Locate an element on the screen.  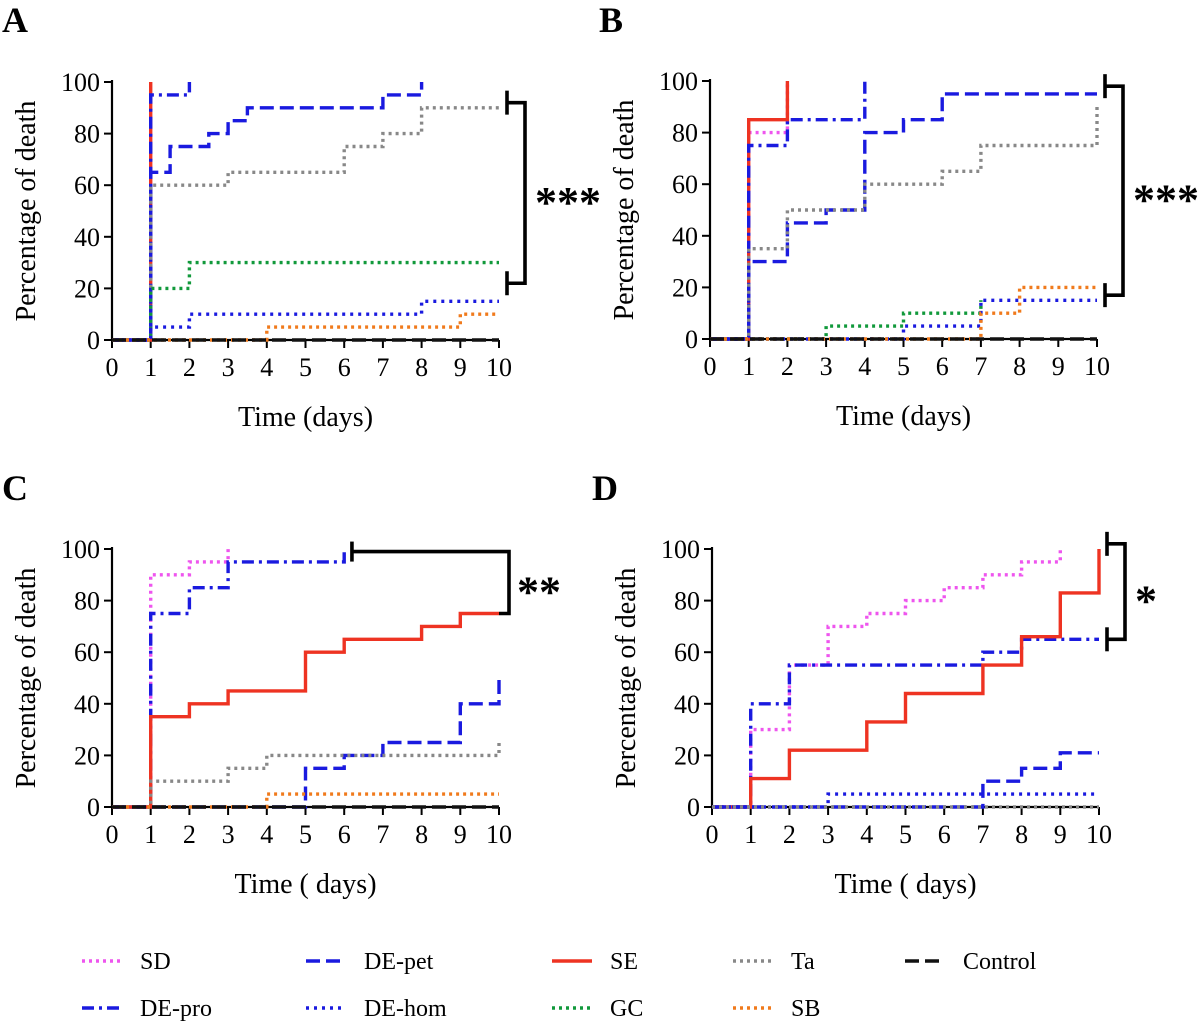
legend-item-DE-hom: DE-hom is located at coordinates (376, 1009).